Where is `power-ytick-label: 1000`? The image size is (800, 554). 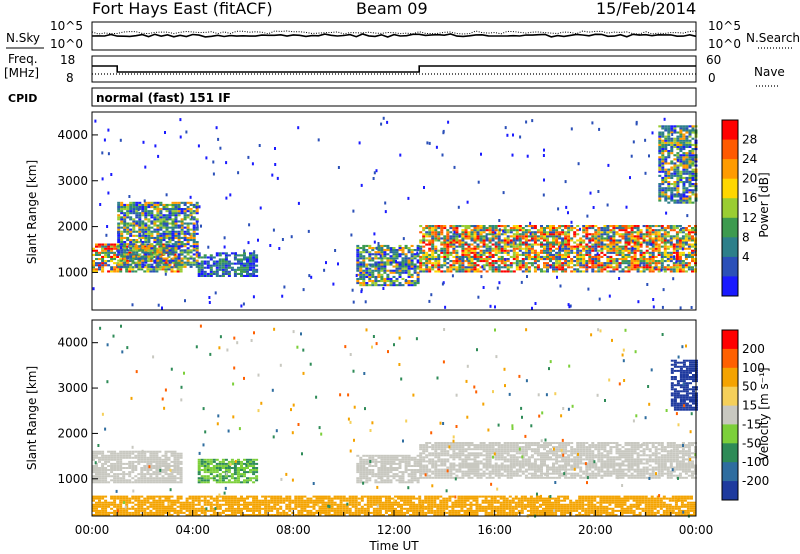
power-ytick-label: 1000 is located at coordinates (72, 272).